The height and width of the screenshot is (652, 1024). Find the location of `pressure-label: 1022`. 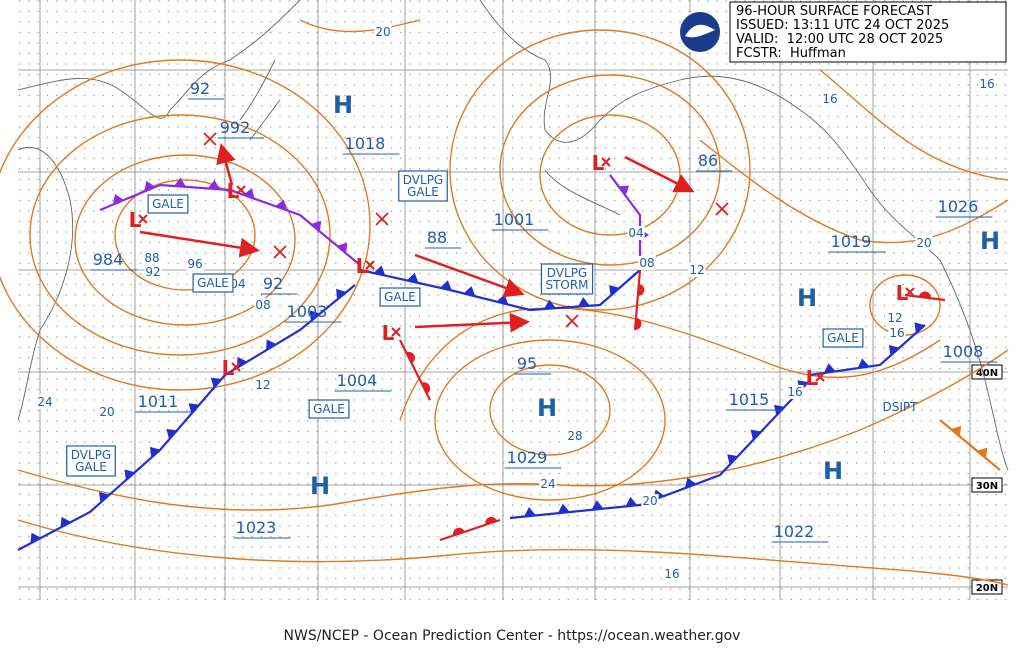

pressure-label: 1022 is located at coordinates (794, 531).